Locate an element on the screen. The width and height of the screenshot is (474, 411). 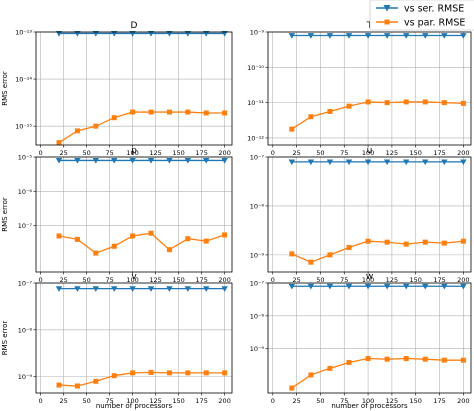
legend-label: vs par. RMSE is located at coordinates (434, 23).